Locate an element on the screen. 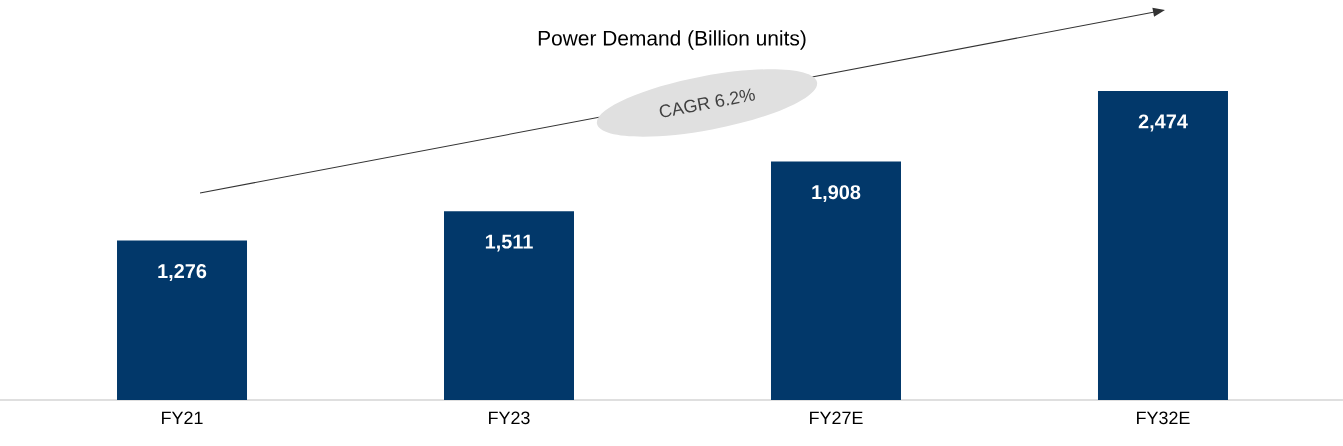 Image resolution: width=1343 pixels, height=446 pixels. annotation: CAGR 6.2% is located at coordinates (707, 103).